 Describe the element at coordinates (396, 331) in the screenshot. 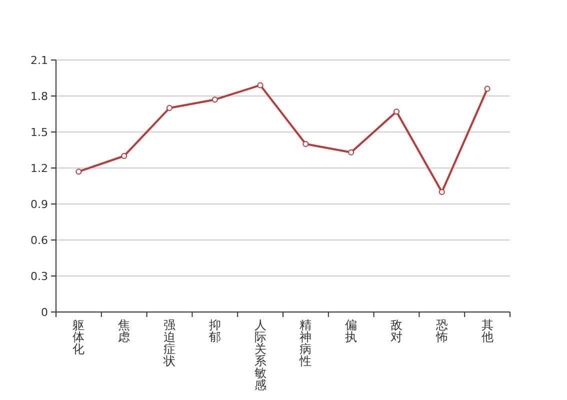

I see `x-tick-label: 敌对` at that location.